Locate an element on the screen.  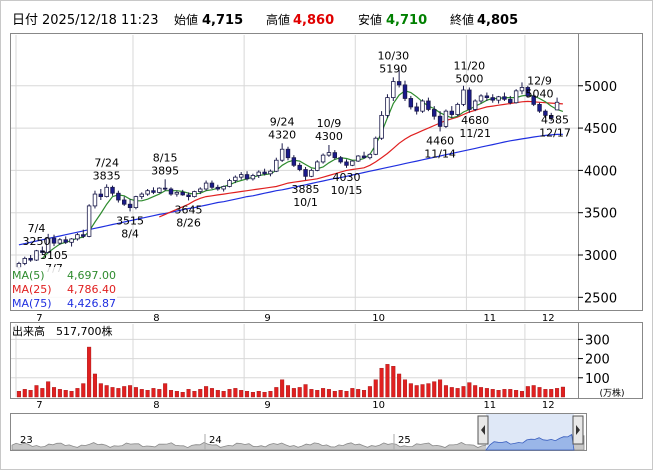
annotation-low-date: 12/17 is located at coordinates (555, 132).